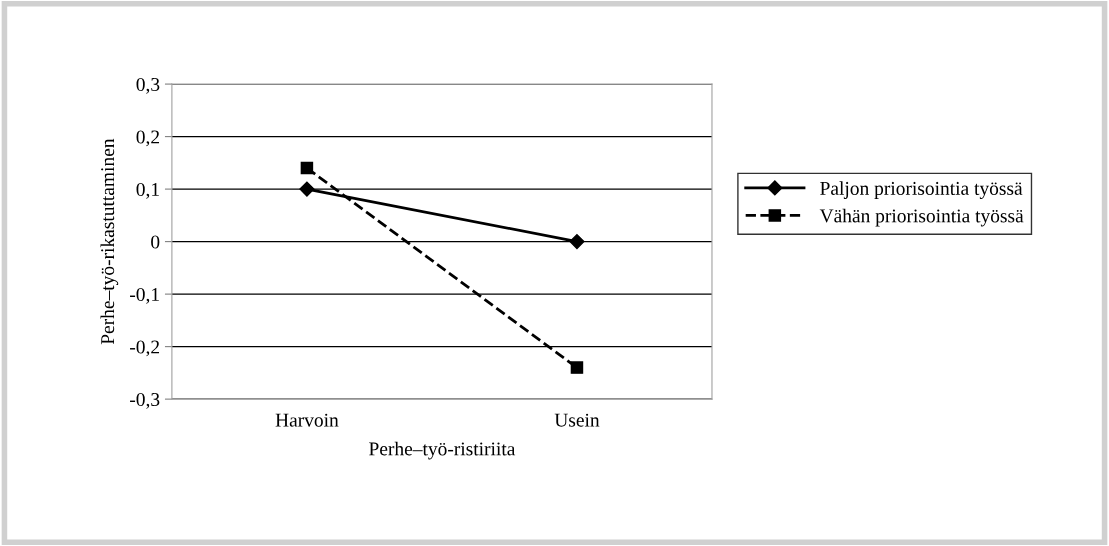 The width and height of the screenshot is (1109, 546). What do you see at coordinates (921, 217) in the screenshot?
I see `legend-label: Vähän priorisointia työssä` at bounding box center [921, 217].